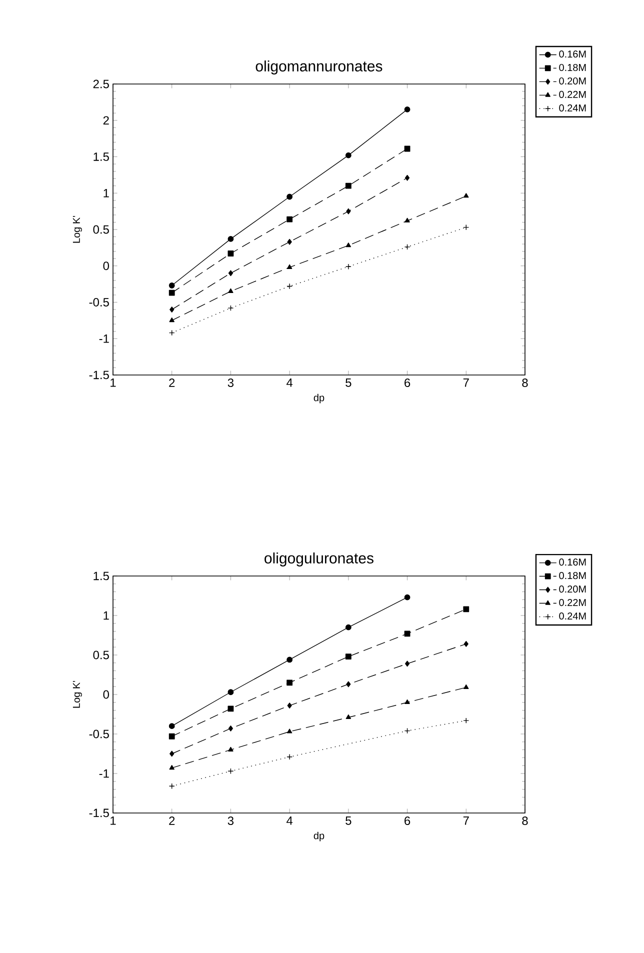  Describe the element at coordinates (101, 84) in the screenshot. I see `y-tick-label: 2.5` at that location.